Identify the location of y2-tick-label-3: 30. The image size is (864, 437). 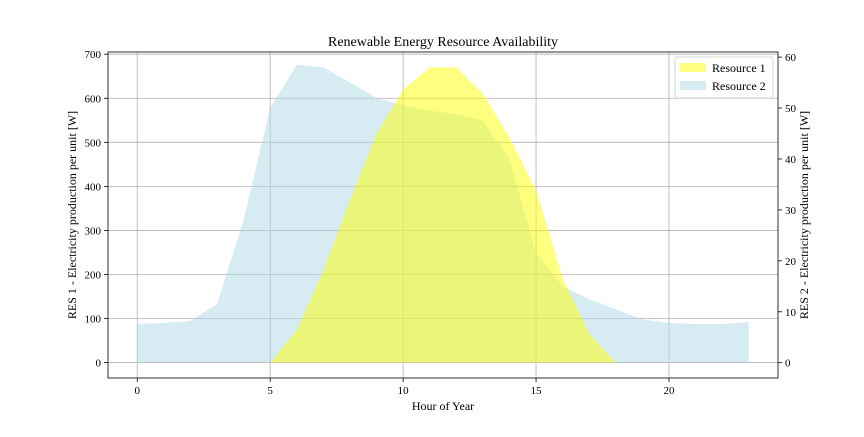
(791, 211).